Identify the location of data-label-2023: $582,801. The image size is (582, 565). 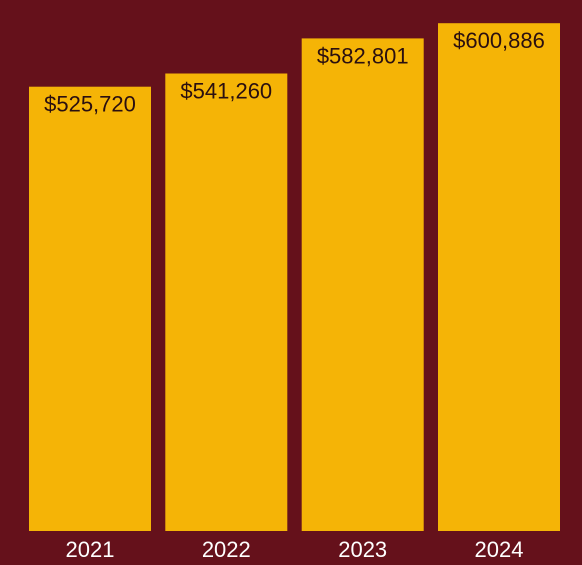
(363, 55).